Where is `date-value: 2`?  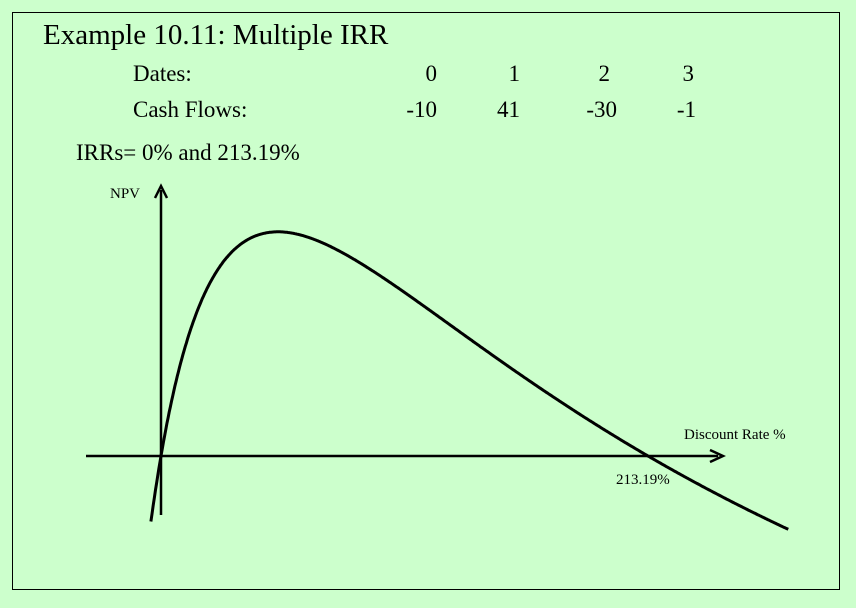
date-value: 2 is located at coordinates (604, 73).